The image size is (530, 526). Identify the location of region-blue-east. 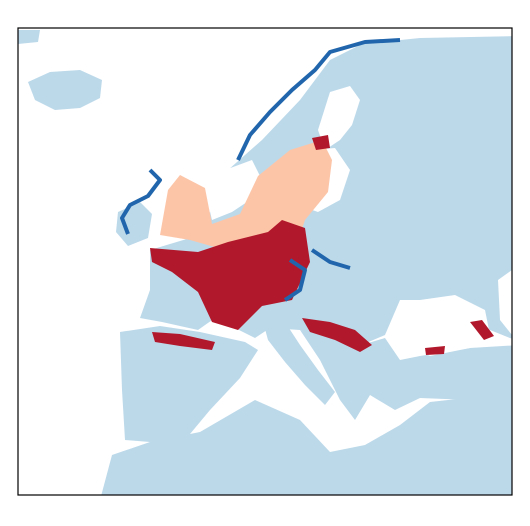
(330, 259).